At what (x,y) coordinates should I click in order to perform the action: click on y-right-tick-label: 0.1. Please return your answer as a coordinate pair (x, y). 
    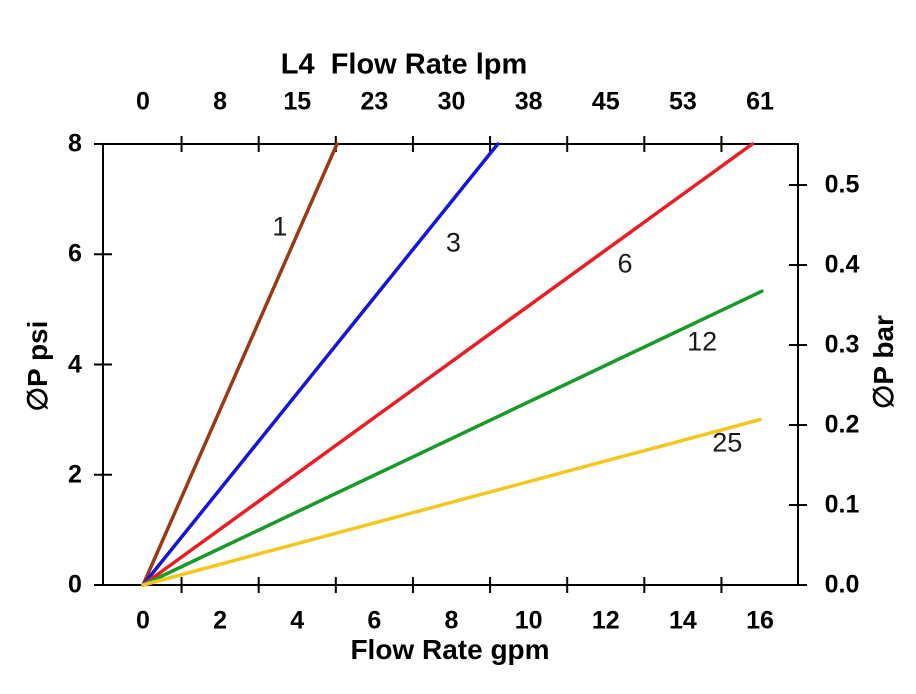
    Looking at the image, I should click on (842, 504).